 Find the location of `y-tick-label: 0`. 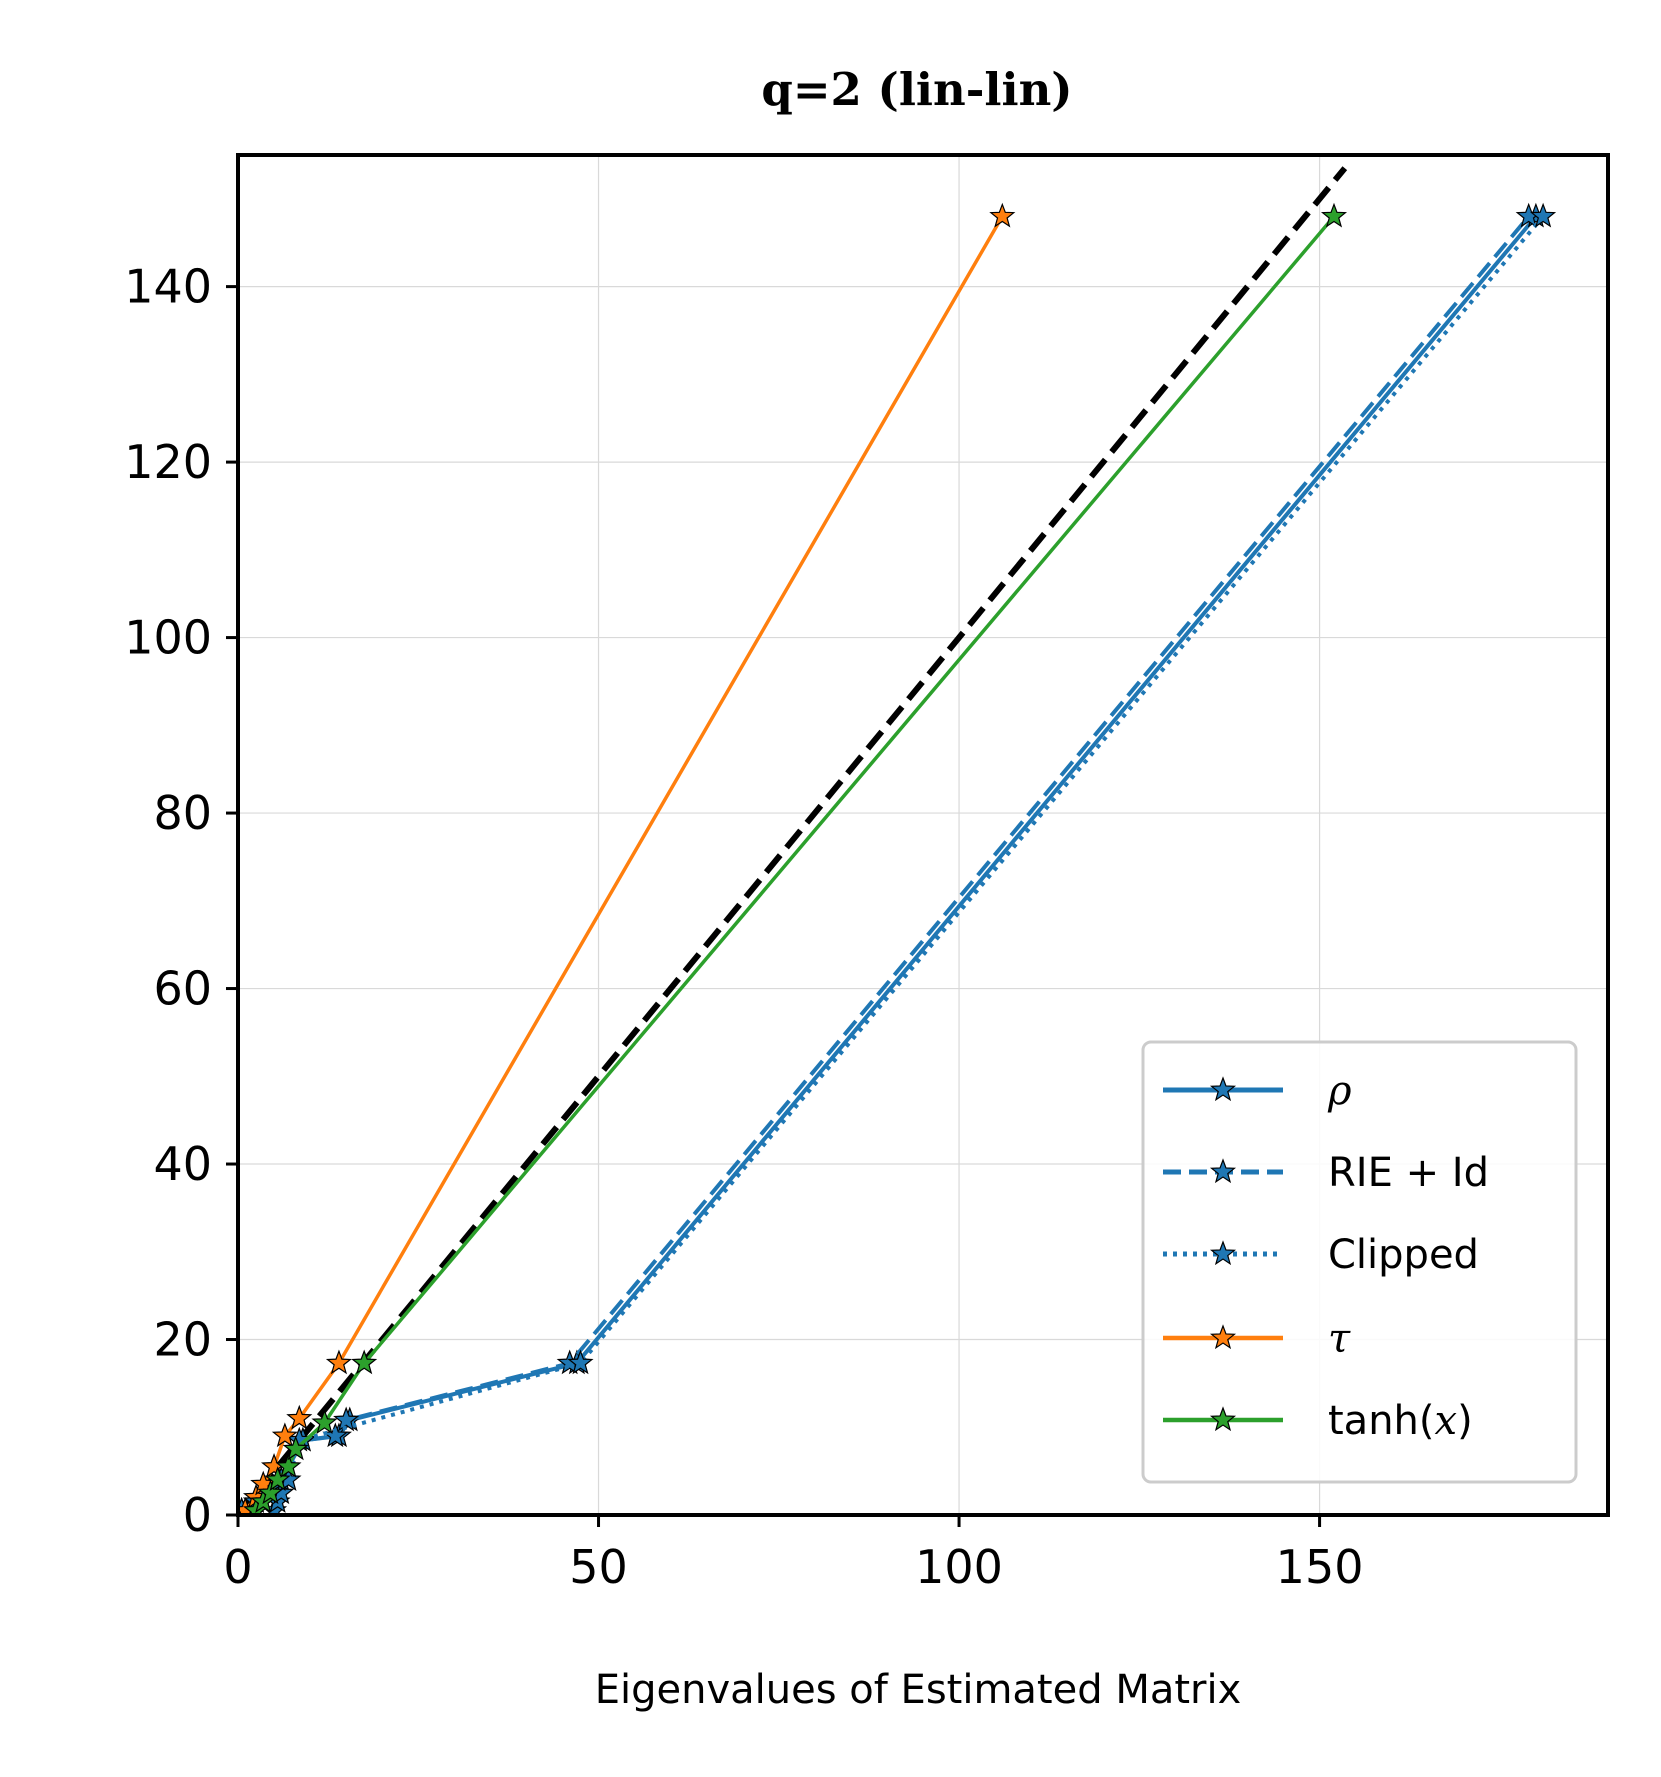

y-tick-label: 0 is located at coordinates (197, 1515).